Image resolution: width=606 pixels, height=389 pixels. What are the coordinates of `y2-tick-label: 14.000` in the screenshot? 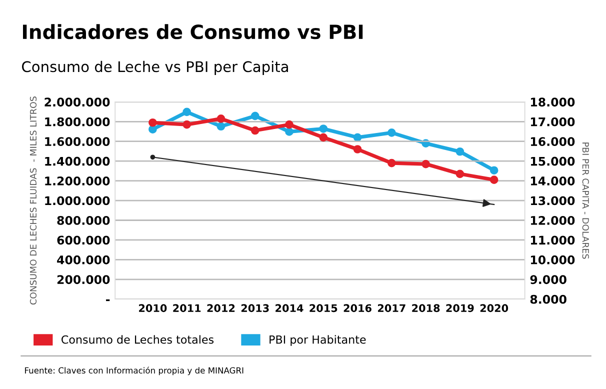 It's located at (552, 181).